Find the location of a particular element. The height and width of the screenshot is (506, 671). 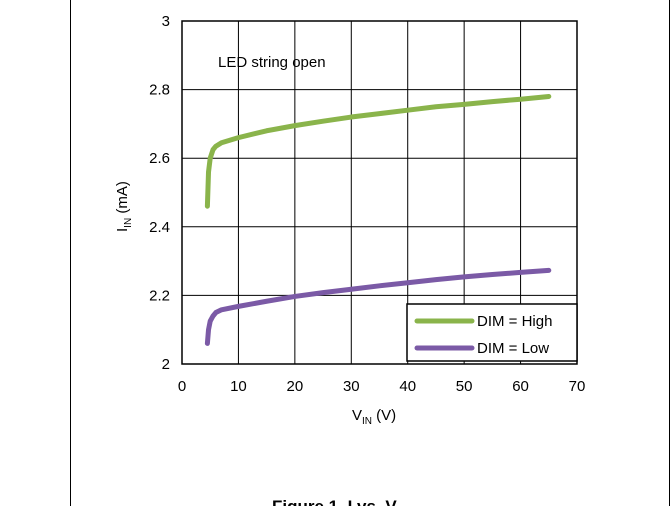

legend-label-dim-high: DIM = High is located at coordinates (514, 321).